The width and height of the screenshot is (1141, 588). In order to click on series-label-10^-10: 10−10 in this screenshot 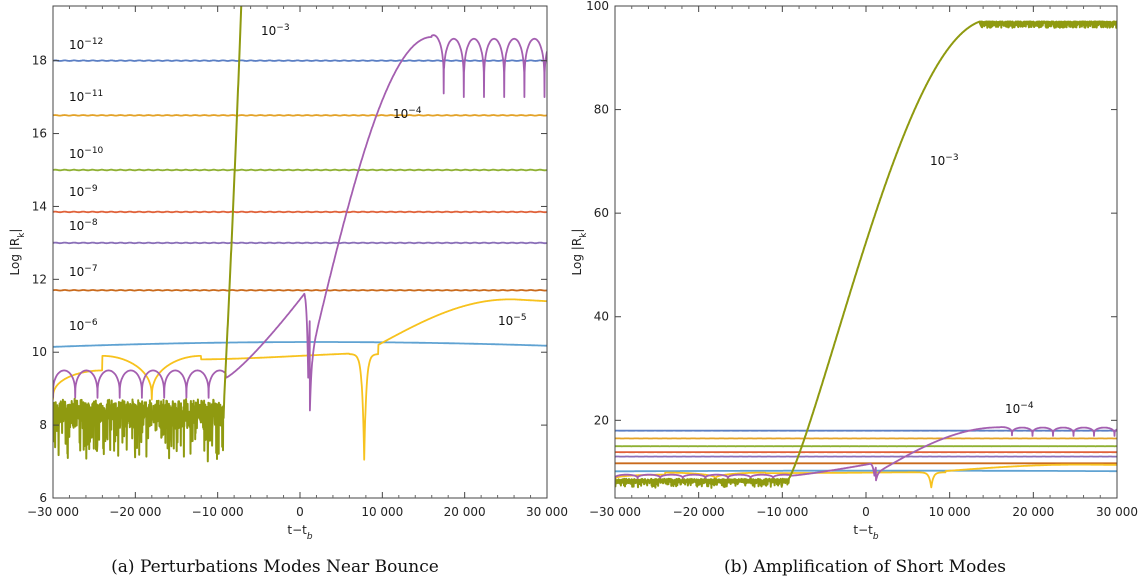, I will do `click(86, 153)`.